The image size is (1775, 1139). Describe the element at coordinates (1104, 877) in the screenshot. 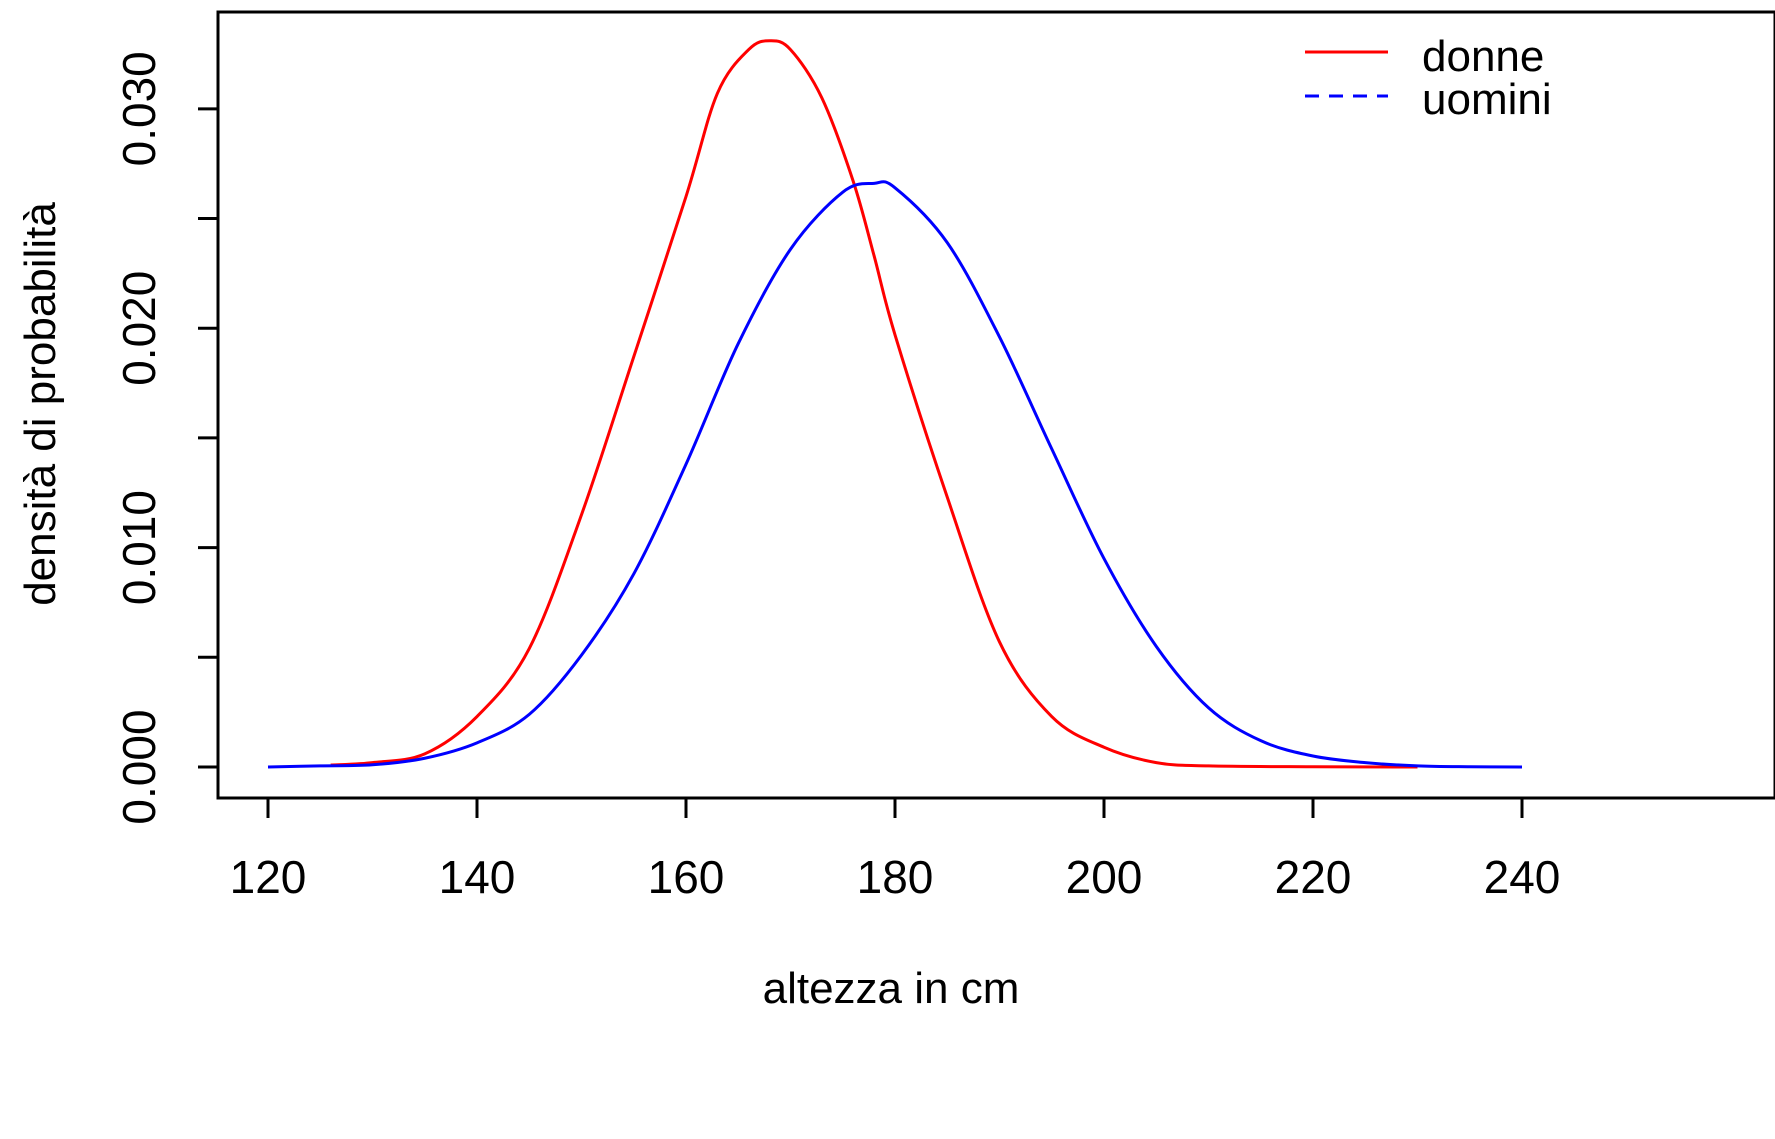

I see `x-tick-label: 200` at that location.